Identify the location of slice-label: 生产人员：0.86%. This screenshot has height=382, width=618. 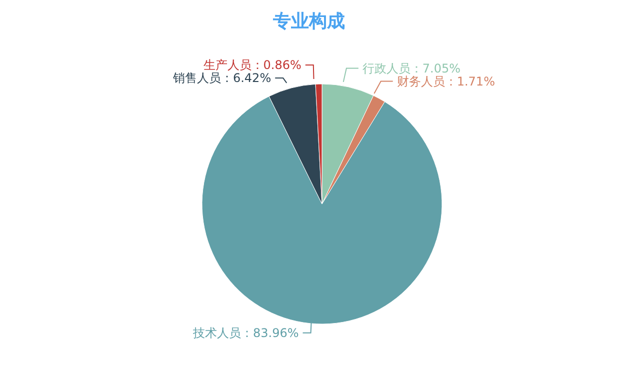
(252, 65).